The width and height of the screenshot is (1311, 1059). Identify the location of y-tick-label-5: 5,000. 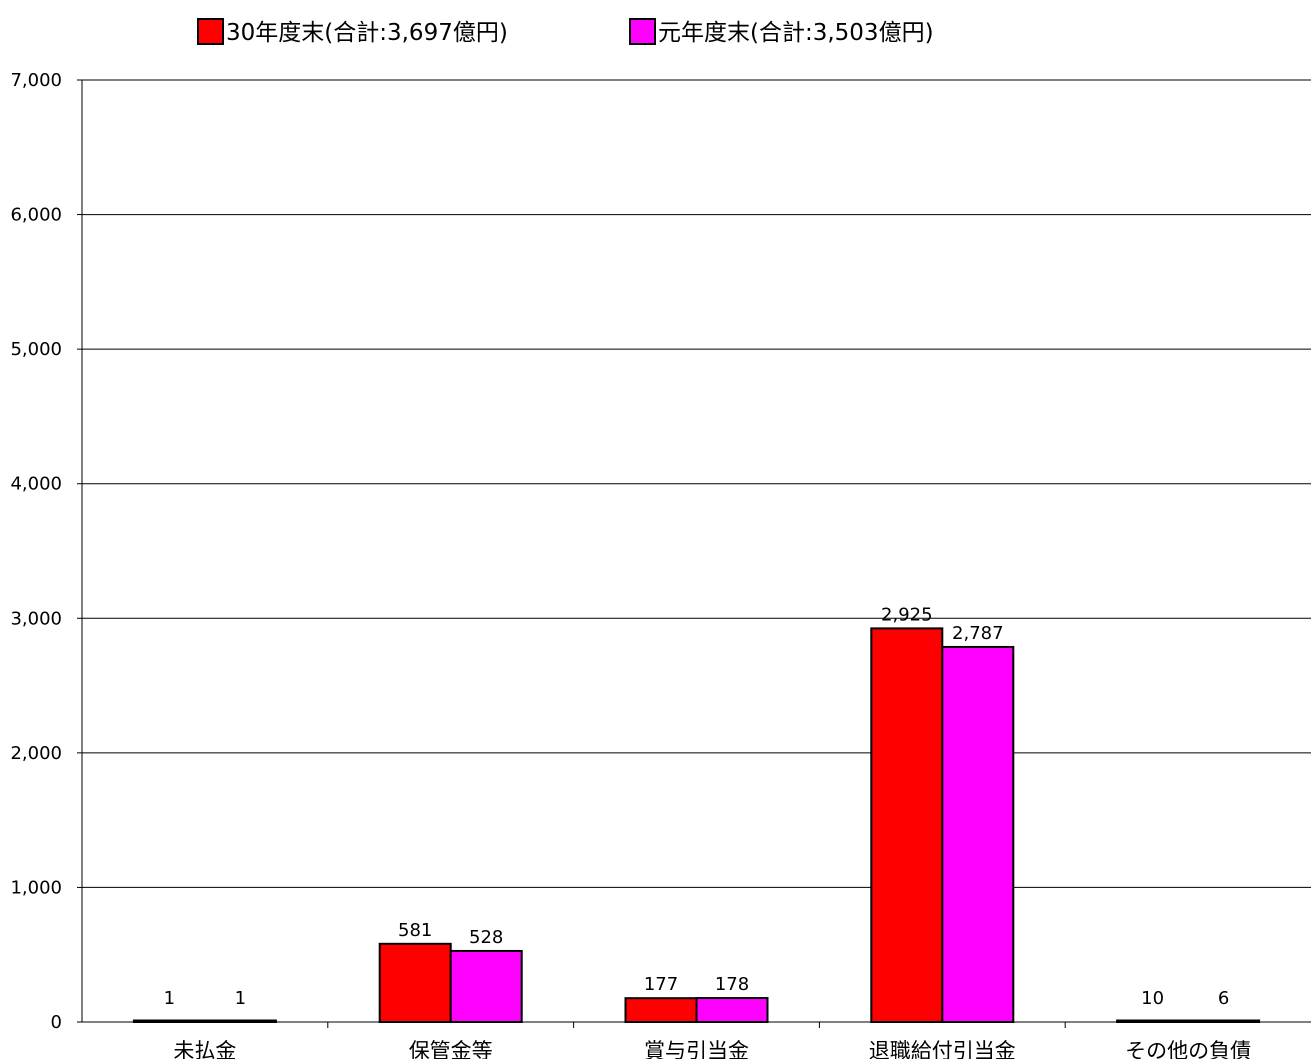
(36, 349).